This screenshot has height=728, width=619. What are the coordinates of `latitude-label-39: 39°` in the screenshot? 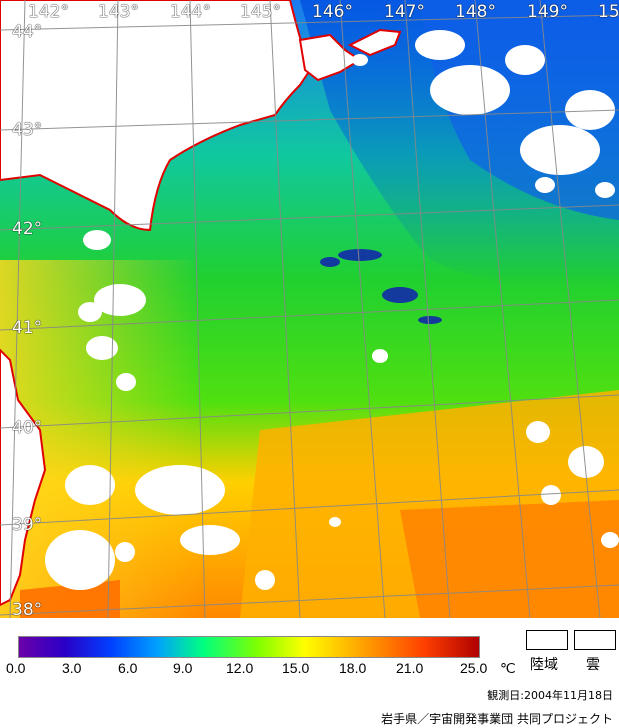 It's located at (27, 525).